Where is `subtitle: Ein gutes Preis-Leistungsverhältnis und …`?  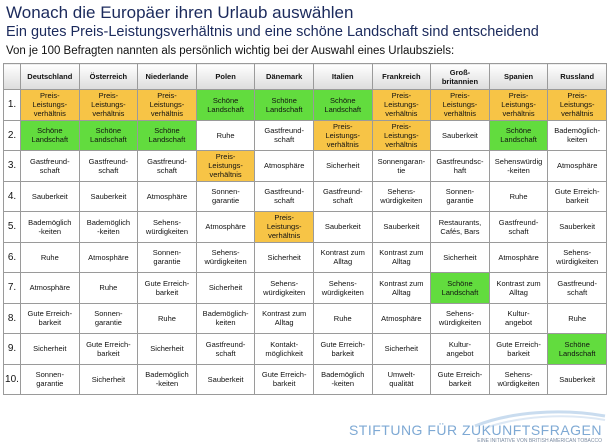 subtitle: Ein gutes Preis-Leistungsverhältnis und … is located at coordinates (272, 32).